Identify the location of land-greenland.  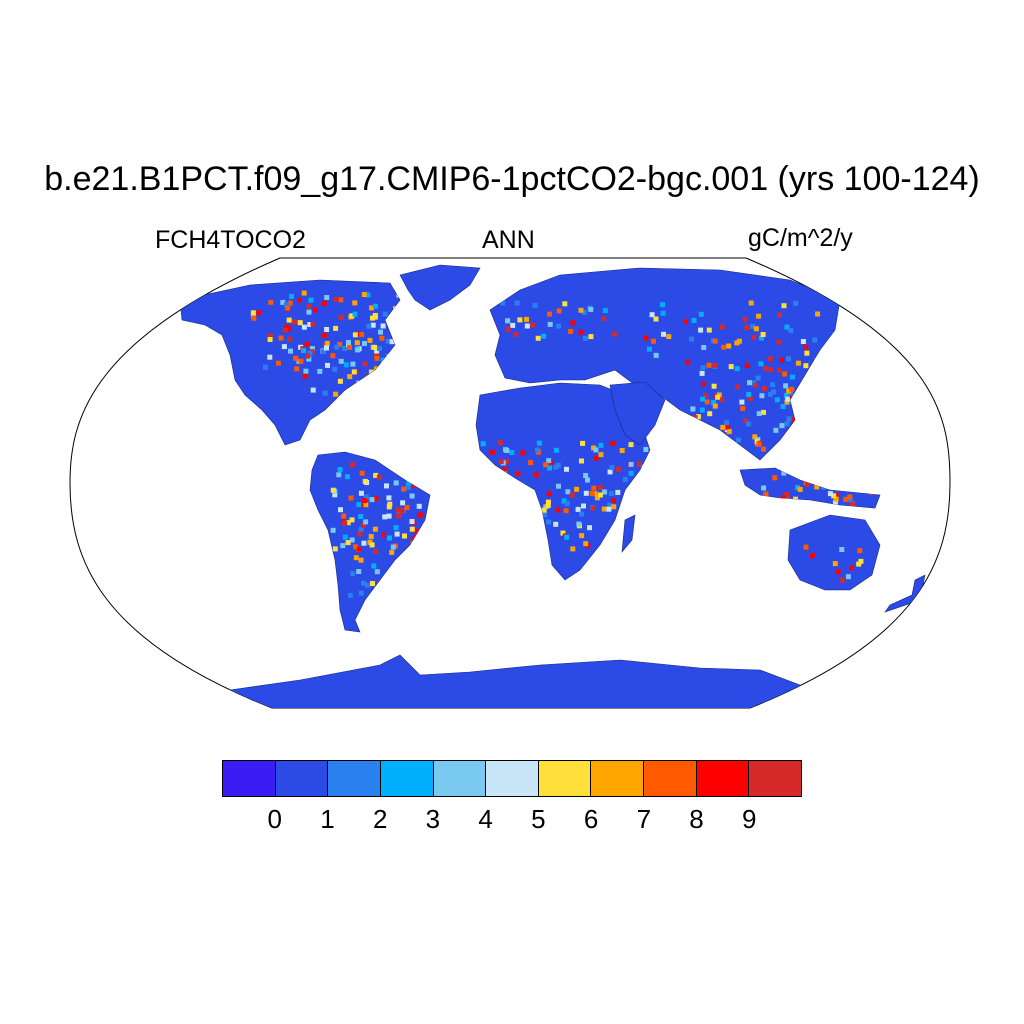
(440, 287).